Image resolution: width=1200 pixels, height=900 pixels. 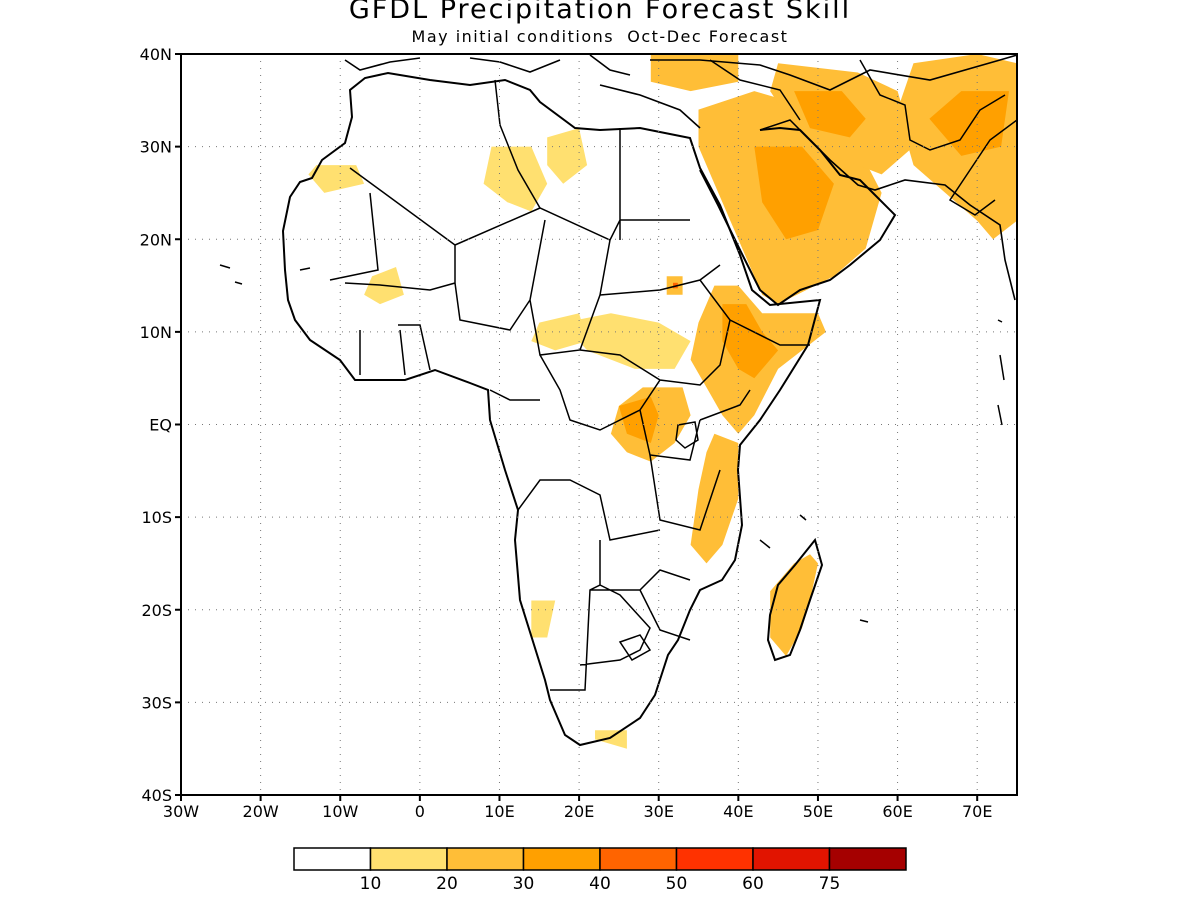 What do you see at coordinates (181, 811) in the screenshot?
I see `lon-tick-label: 30W` at bounding box center [181, 811].